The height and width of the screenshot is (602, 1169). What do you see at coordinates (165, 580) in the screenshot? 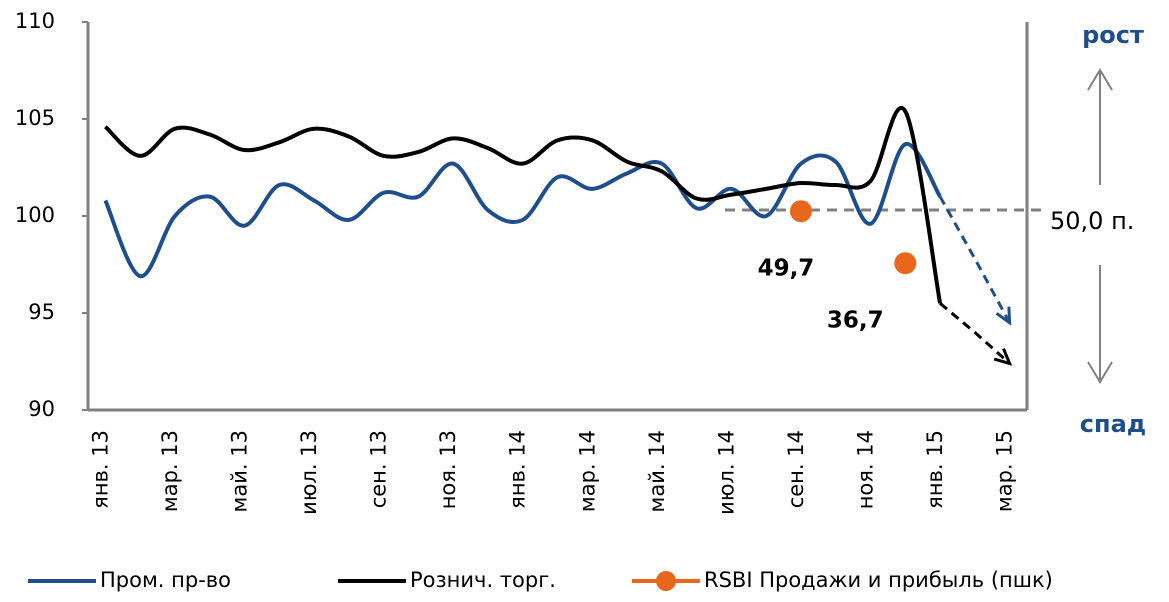
I see `legend-label: Пром. пр-во` at bounding box center [165, 580].